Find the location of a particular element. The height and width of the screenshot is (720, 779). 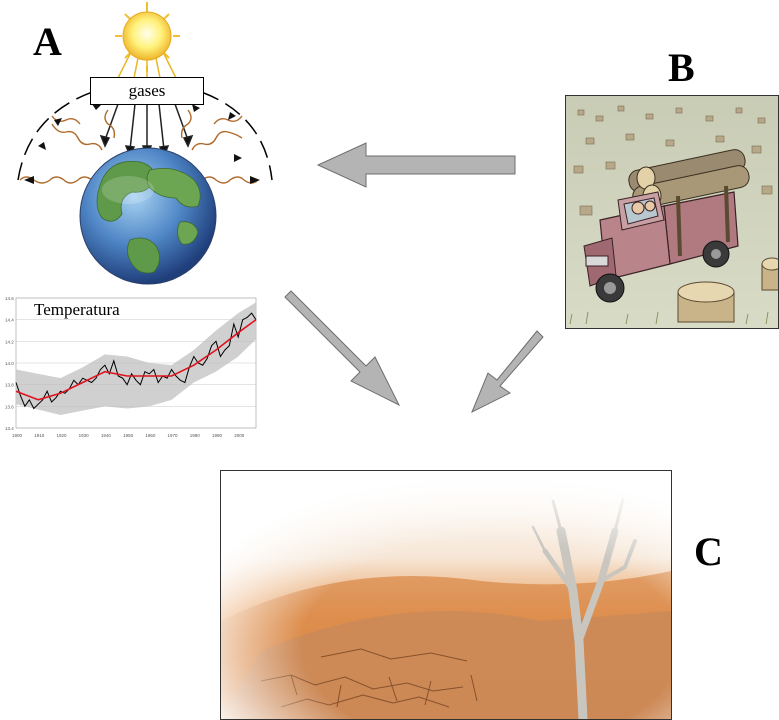

label-c: C is located at coordinates (708, 551).